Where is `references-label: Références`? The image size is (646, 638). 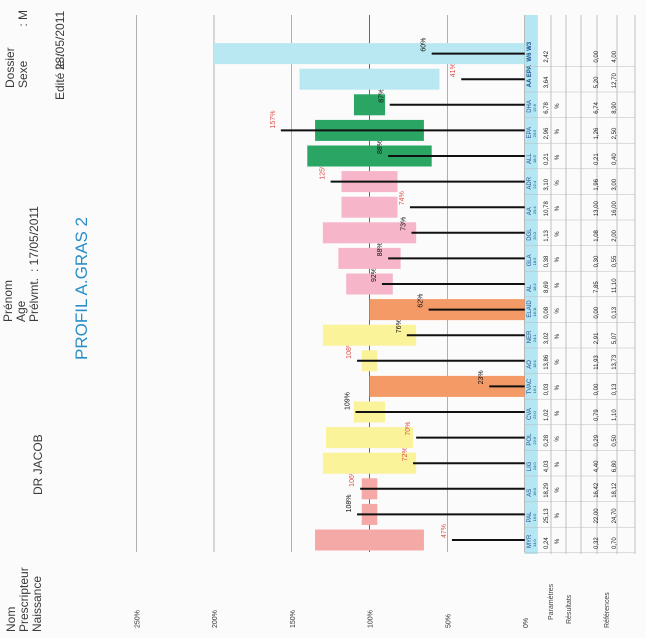 references-label: Références is located at coordinates (607, 610).